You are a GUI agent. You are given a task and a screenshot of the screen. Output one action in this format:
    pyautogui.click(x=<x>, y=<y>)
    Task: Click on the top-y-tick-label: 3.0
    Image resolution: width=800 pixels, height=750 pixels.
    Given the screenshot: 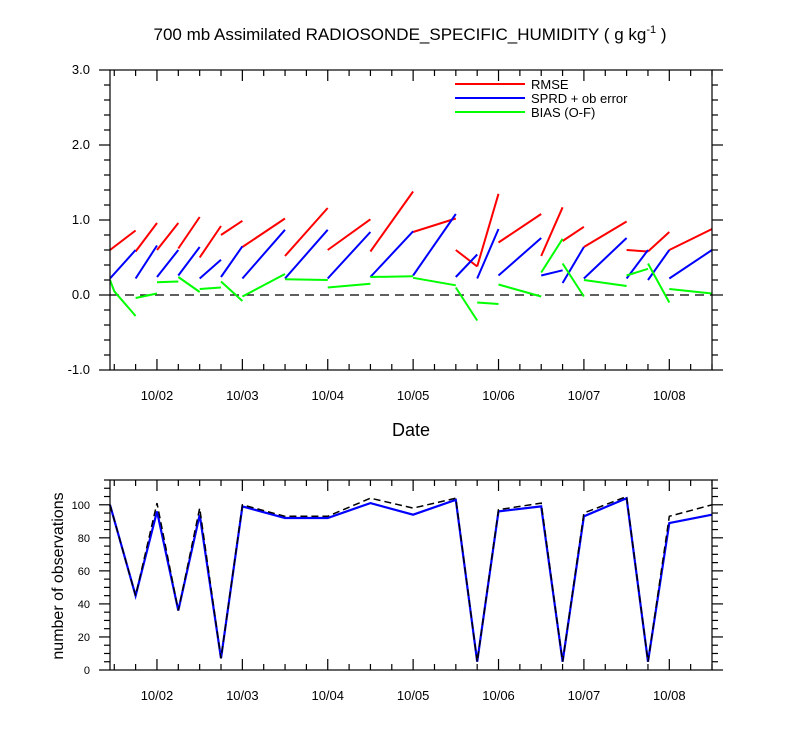 What is the action you would take?
    pyautogui.click(x=81, y=69)
    